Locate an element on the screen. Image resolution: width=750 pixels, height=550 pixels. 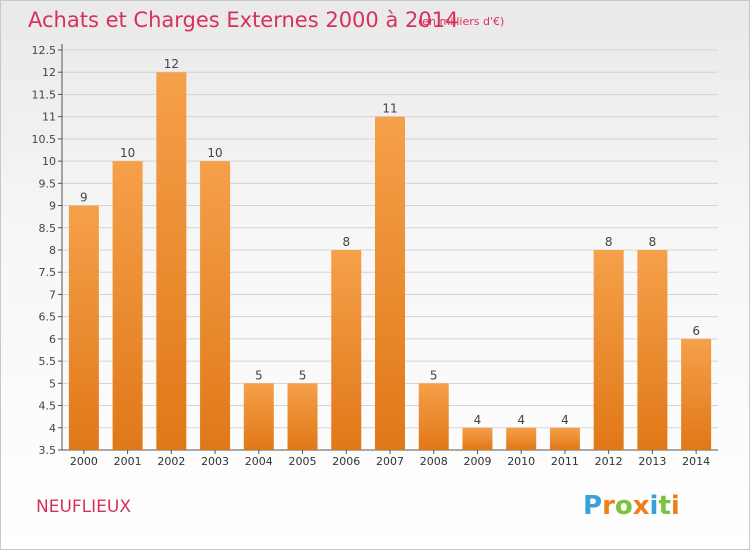
chart-subtitle: (en milliers d'€) is located at coordinates (461, 21).